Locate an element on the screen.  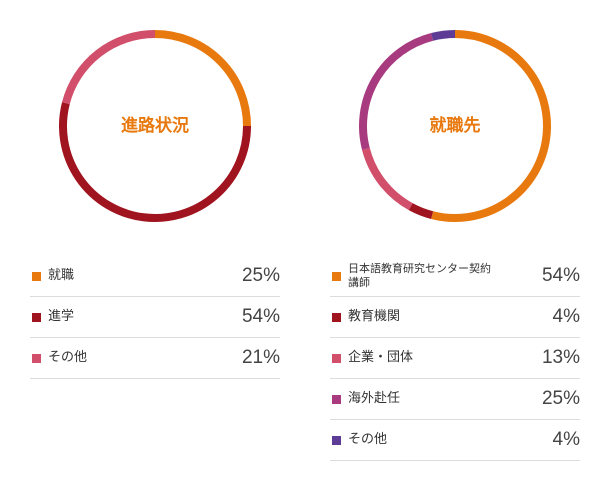
legend-label: 海外赴任 is located at coordinates (374, 398).